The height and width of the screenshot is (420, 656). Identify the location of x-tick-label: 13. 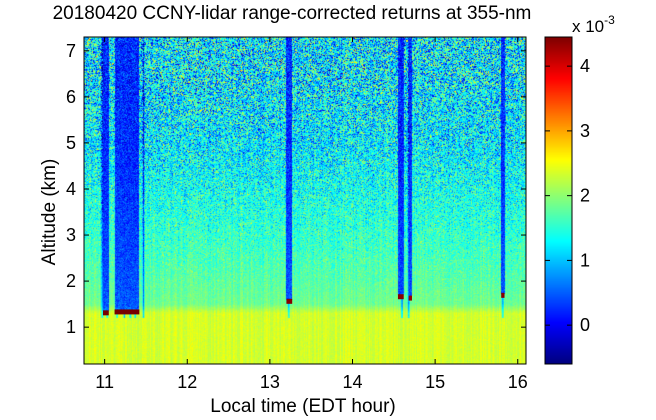
(270, 382).